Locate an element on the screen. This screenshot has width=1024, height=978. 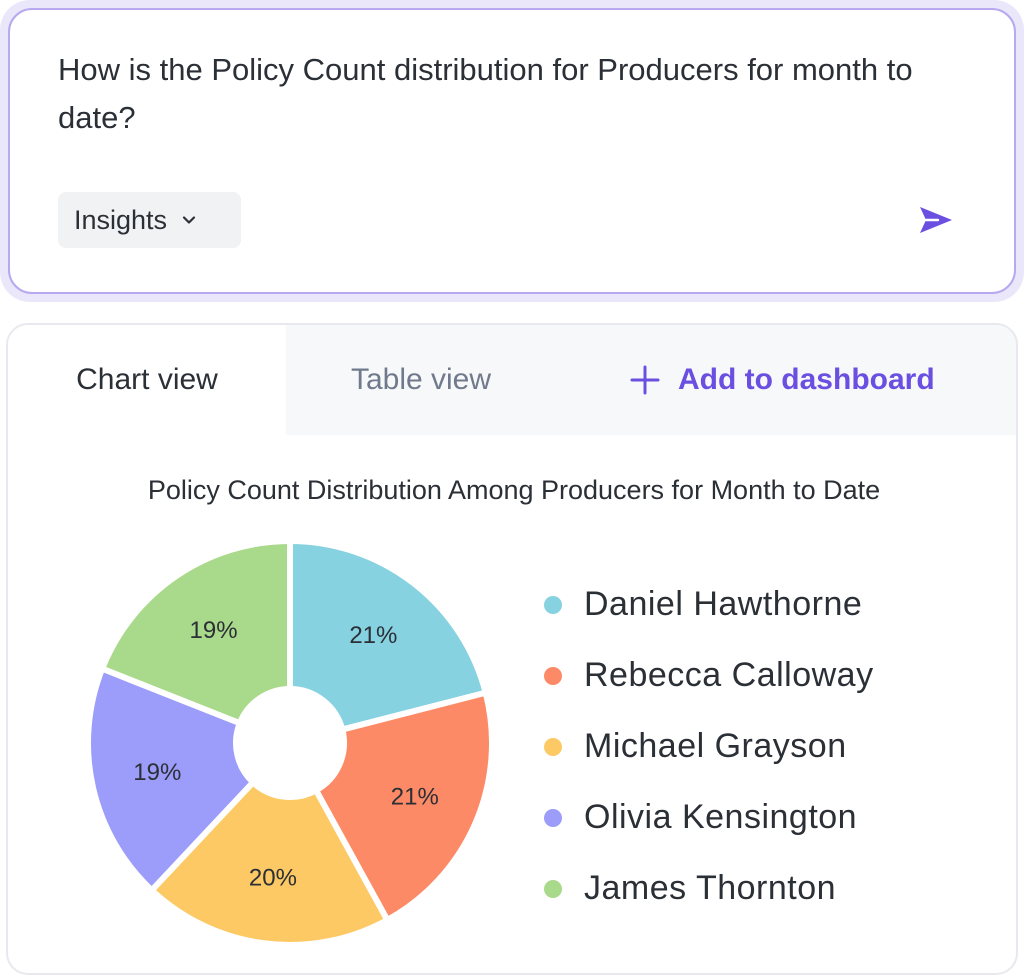
legend-label: Rebecca Calloway is located at coordinates (729, 675).